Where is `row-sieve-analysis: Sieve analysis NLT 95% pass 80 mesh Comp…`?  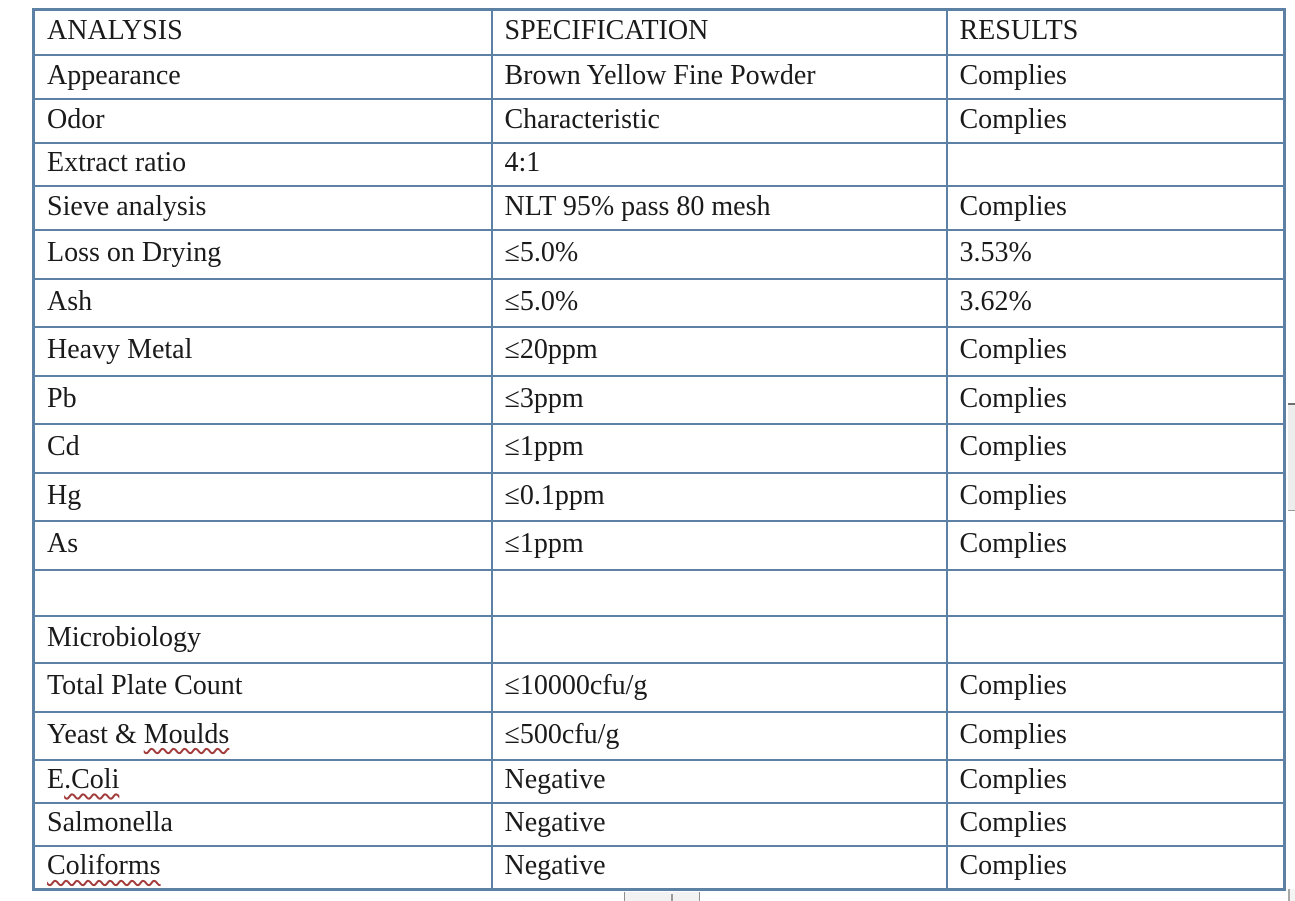 row-sieve-analysis: Sieve analysis NLT 95% pass 80 mesh Comp… is located at coordinates (659, 207).